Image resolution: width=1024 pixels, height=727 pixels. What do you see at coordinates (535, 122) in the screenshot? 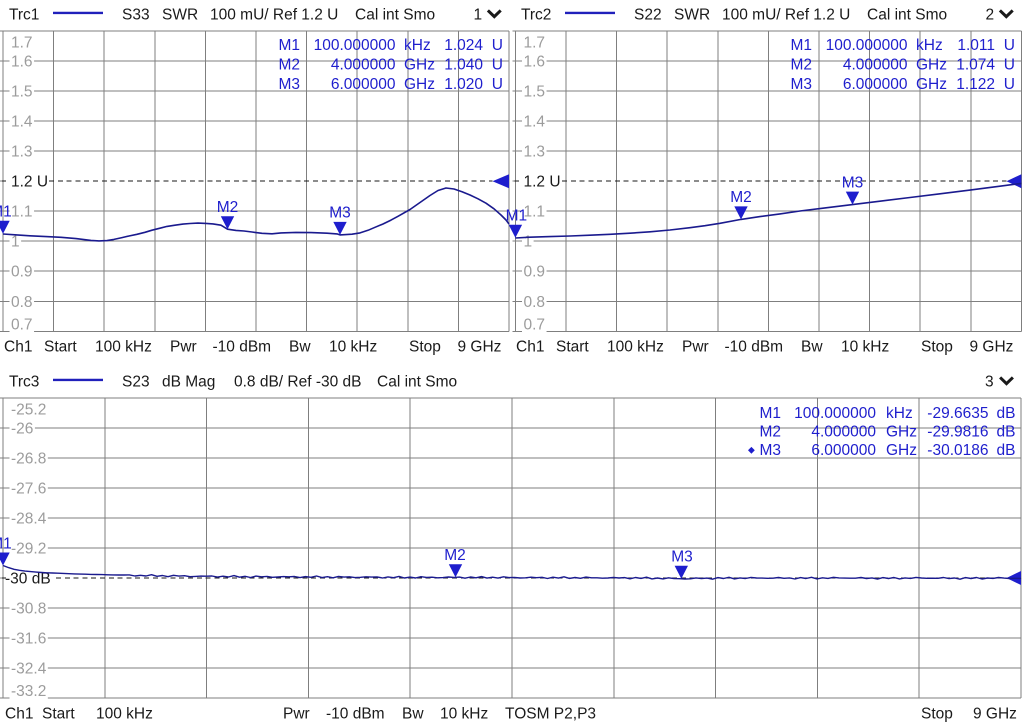
I see `svg-text: 1.4` at bounding box center [535, 122].